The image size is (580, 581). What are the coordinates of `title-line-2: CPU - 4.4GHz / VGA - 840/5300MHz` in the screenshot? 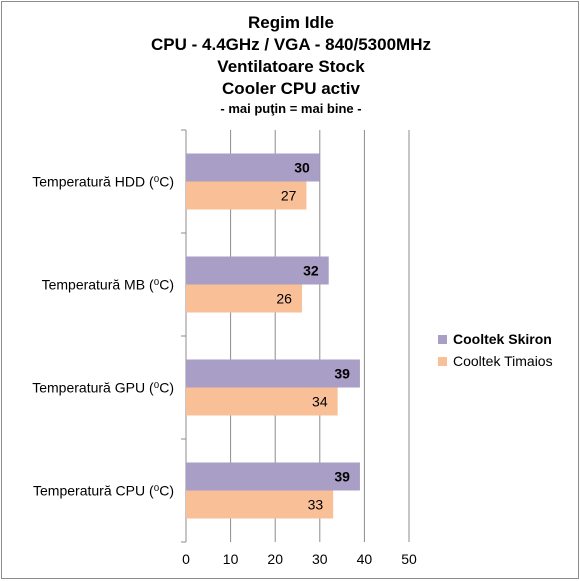 It's located at (291, 44).